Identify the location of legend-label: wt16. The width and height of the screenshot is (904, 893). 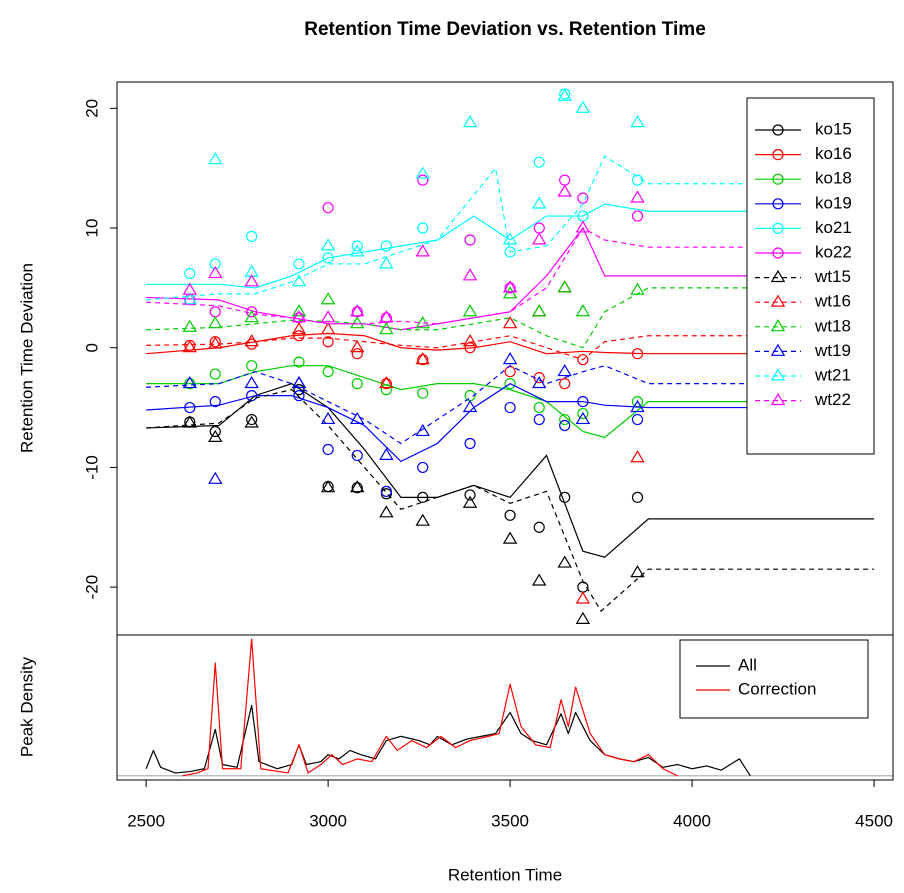
(832, 301).